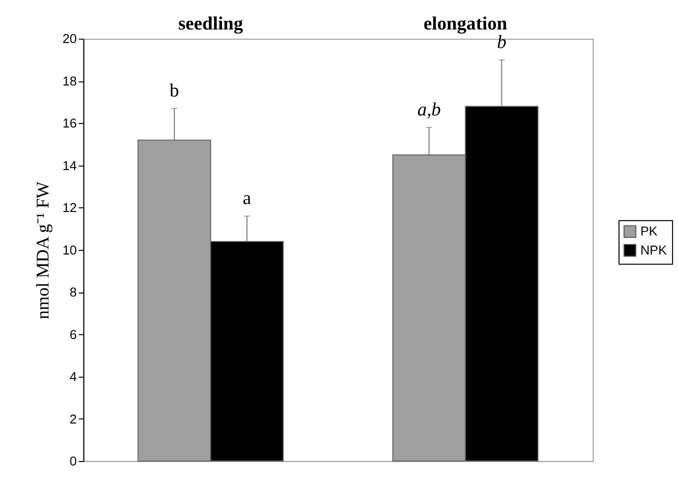  I want to click on y-tick-label: 10, so click(69, 250).